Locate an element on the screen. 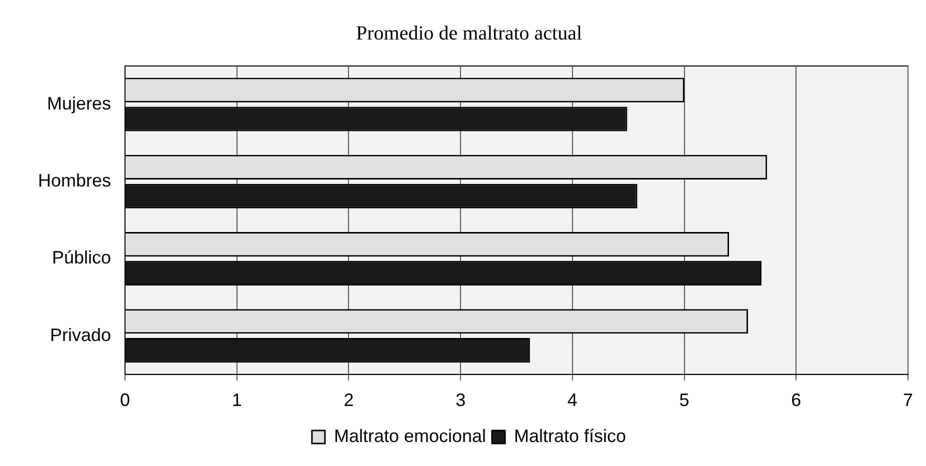 The image size is (926, 466). y-tick-label: Mujeres is located at coordinates (79, 104).